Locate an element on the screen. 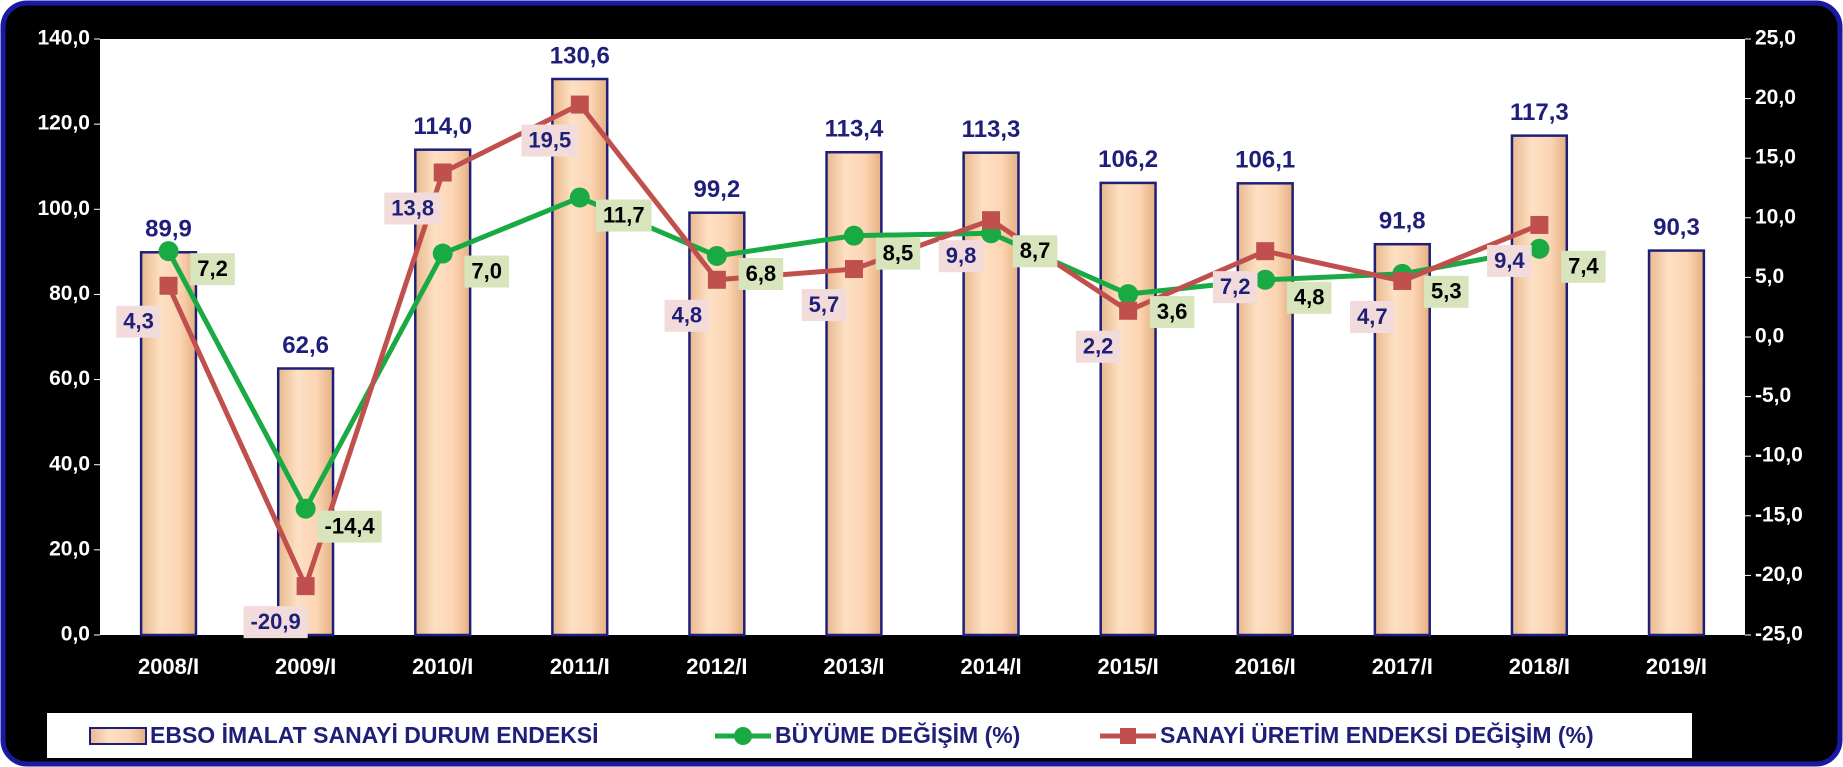  y2-tick-label: -5,0 is located at coordinates (1773, 395).